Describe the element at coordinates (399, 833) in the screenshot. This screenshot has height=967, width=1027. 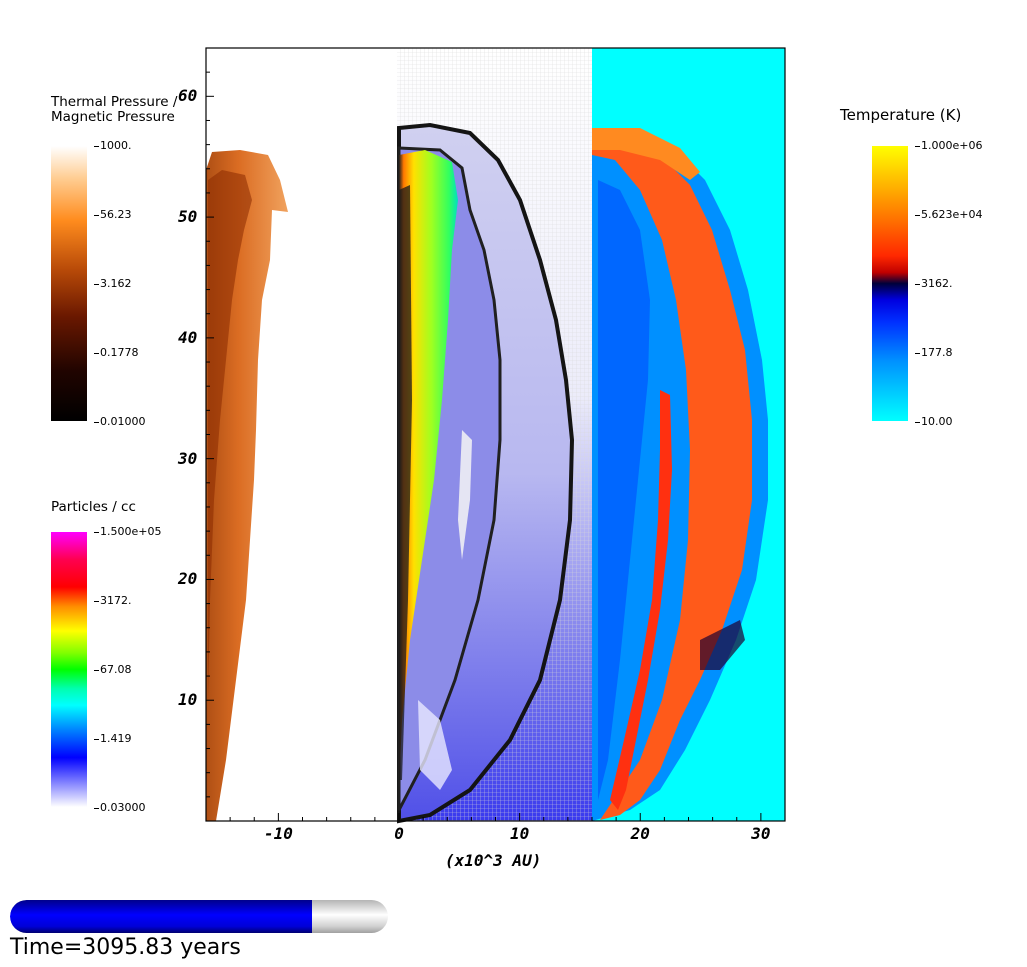
I see `x-tick-label: 0` at that location.